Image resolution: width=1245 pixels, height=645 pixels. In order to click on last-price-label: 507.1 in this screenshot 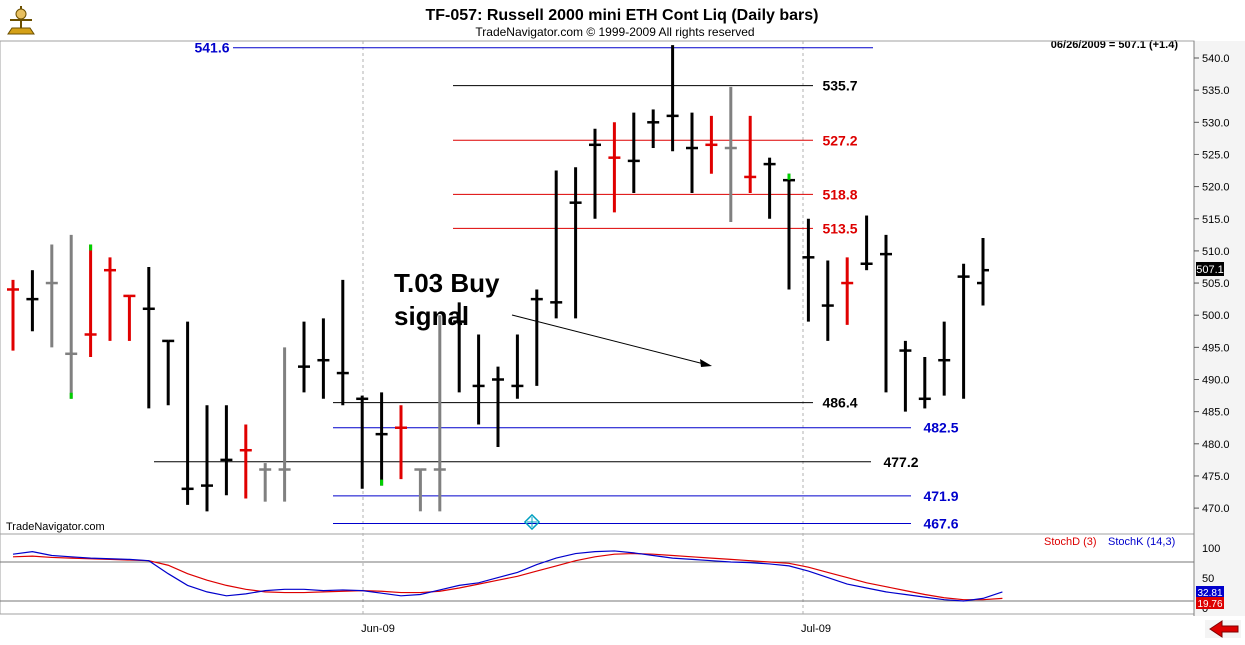, I will do `click(1210, 270)`.